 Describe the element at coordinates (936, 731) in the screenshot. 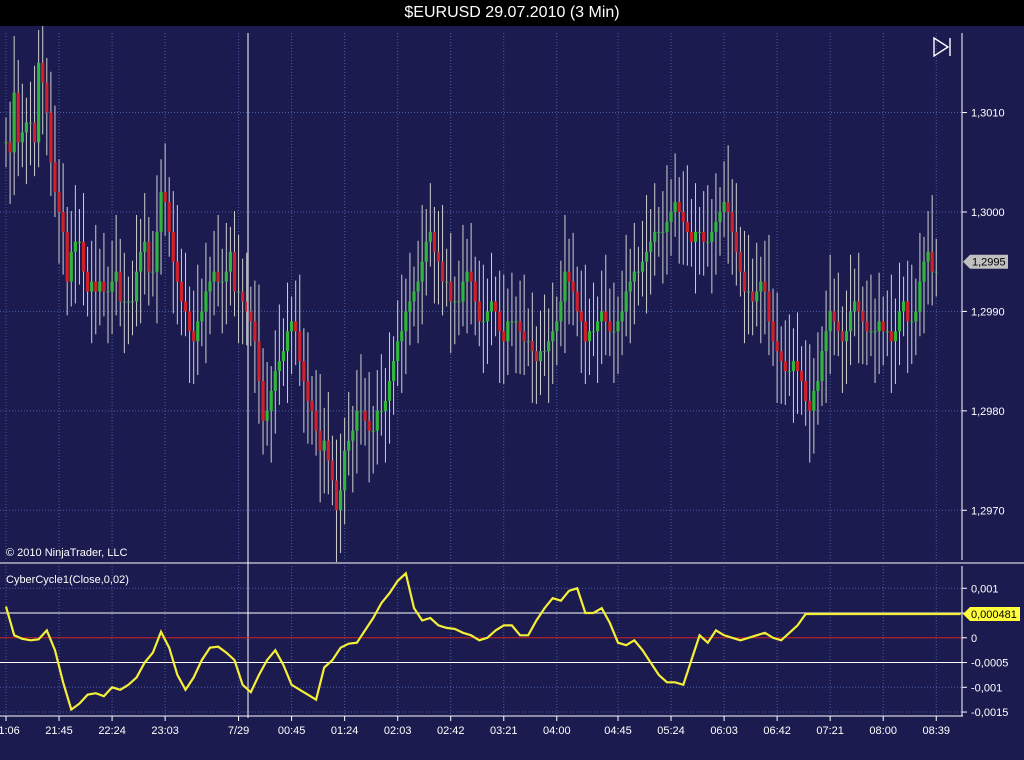

I see `time-tick-label: 08:39` at that location.